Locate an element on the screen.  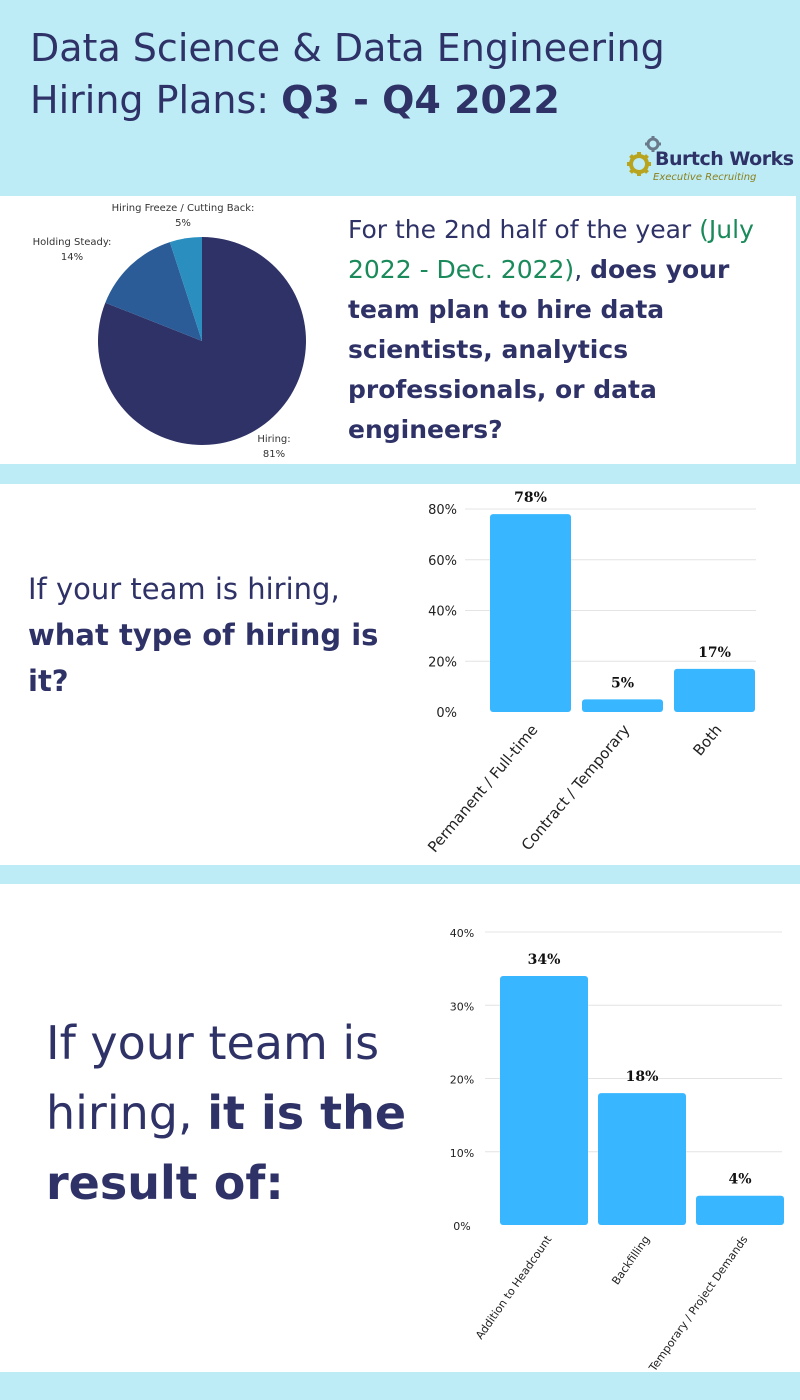
pie-label-hiring: Hiring: is located at coordinates (273, 439).